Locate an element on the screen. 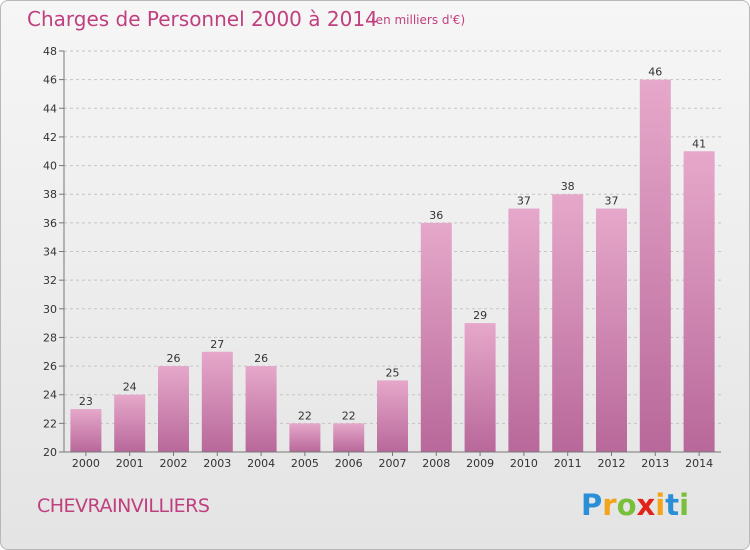 The image size is (750, 550). y-tick-label: 34 is located at coordinates (50, 252).